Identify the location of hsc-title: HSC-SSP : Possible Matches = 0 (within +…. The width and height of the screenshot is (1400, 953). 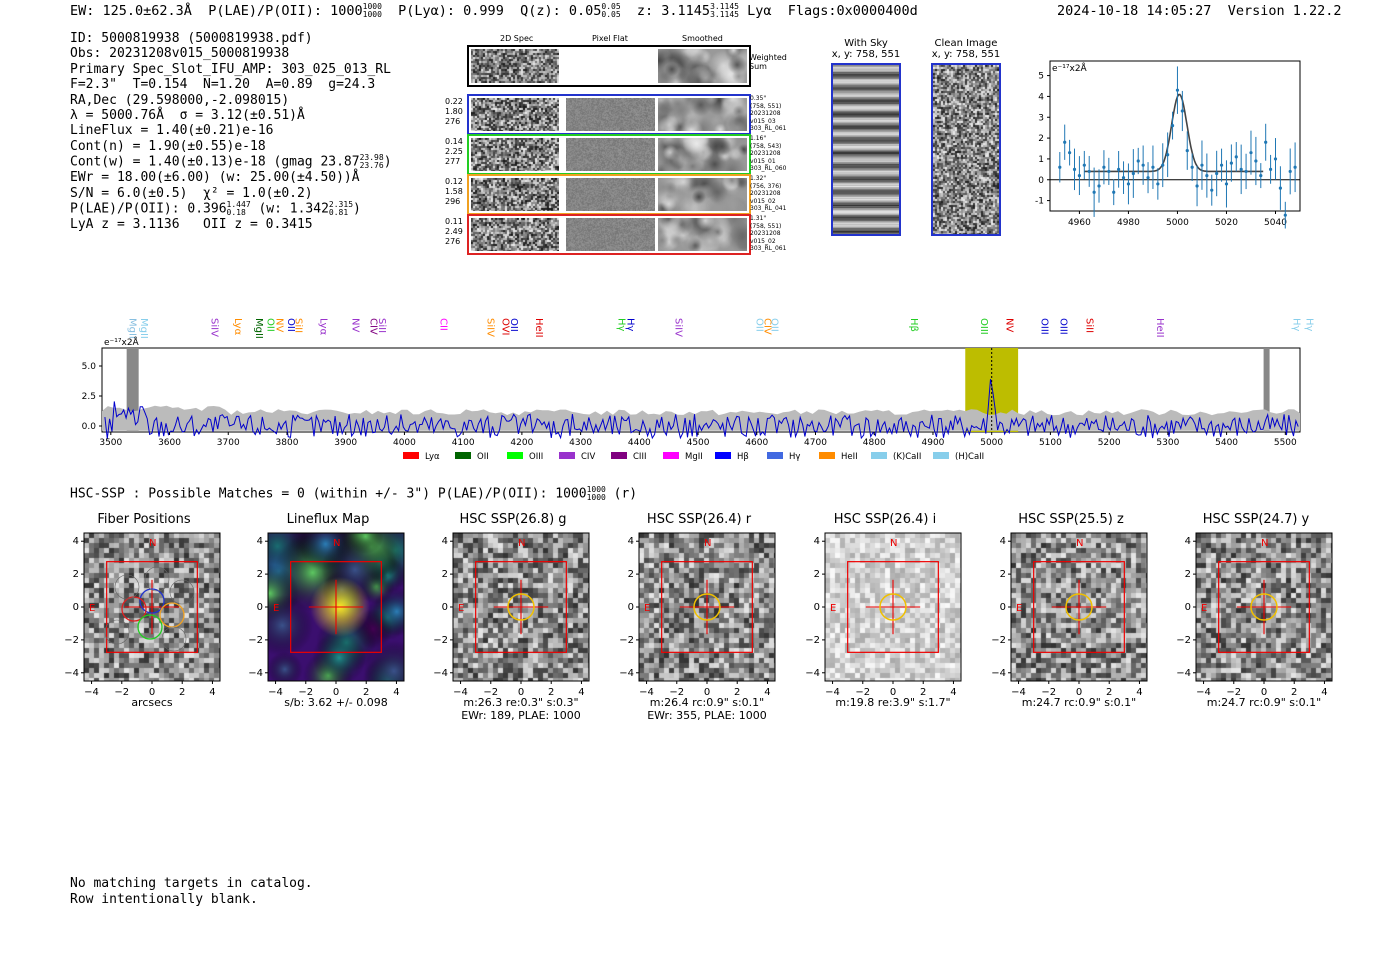
(354, 493).